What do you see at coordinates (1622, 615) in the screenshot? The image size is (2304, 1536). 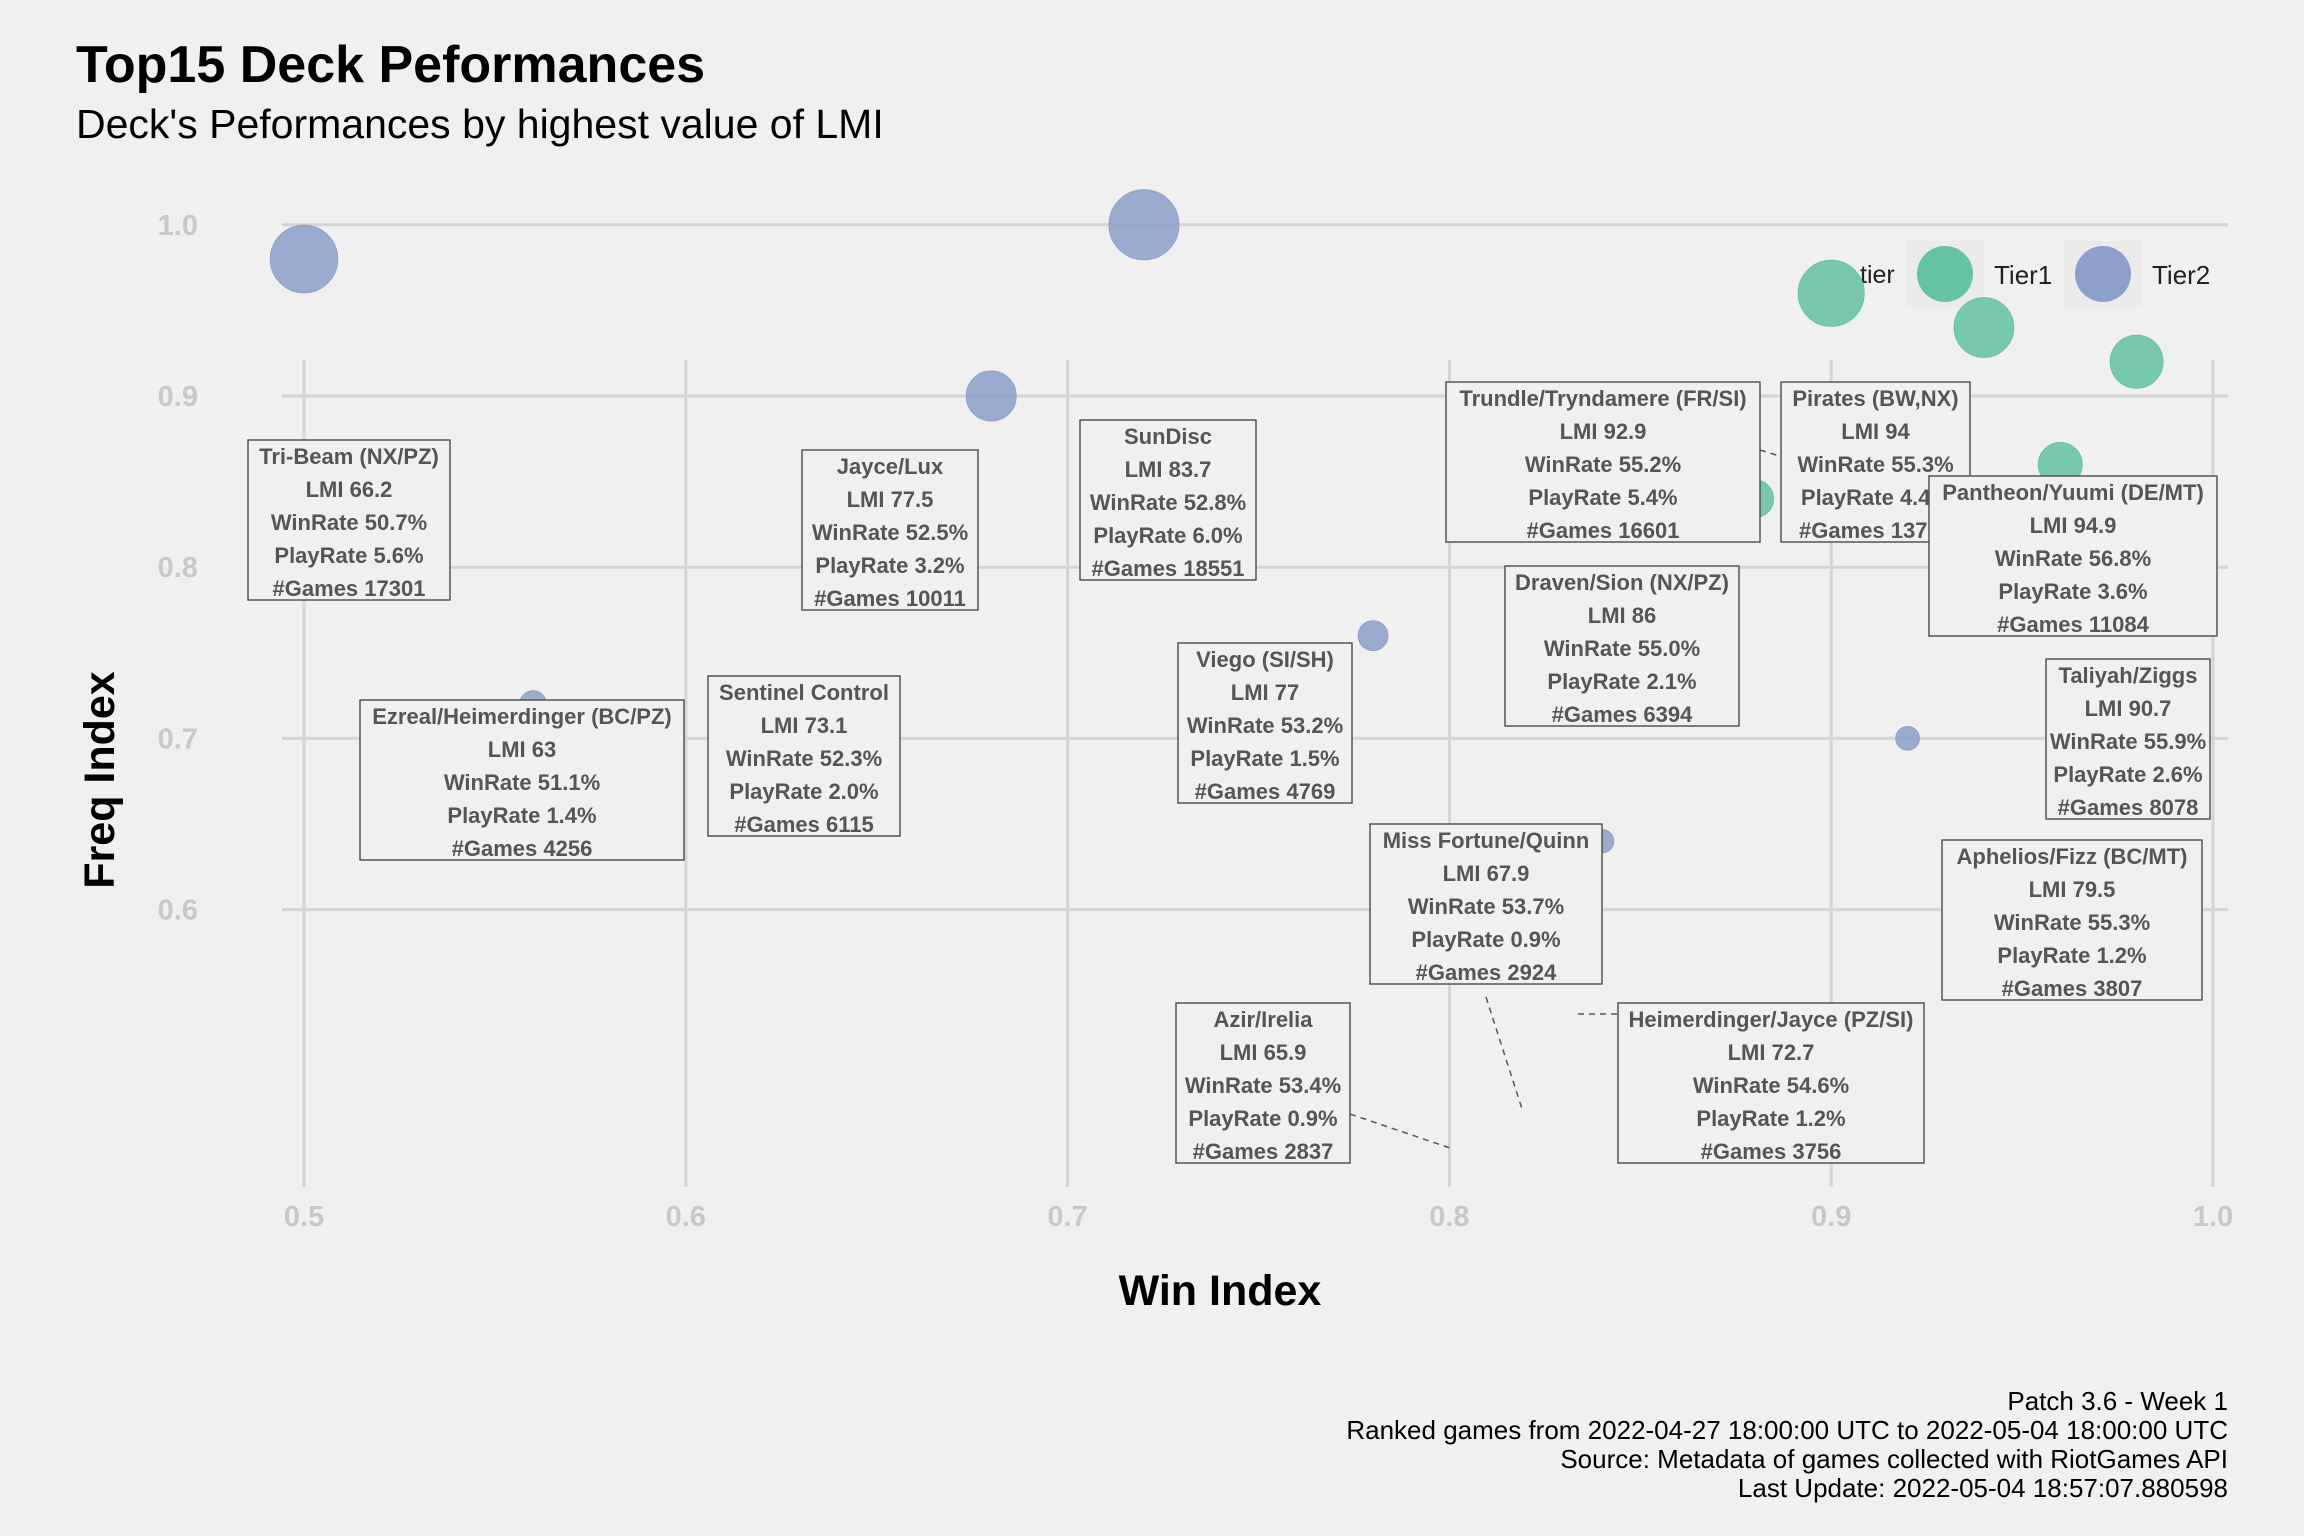 I see `point-label-lmi: LMI 86` at bounding box center [1622, 615].